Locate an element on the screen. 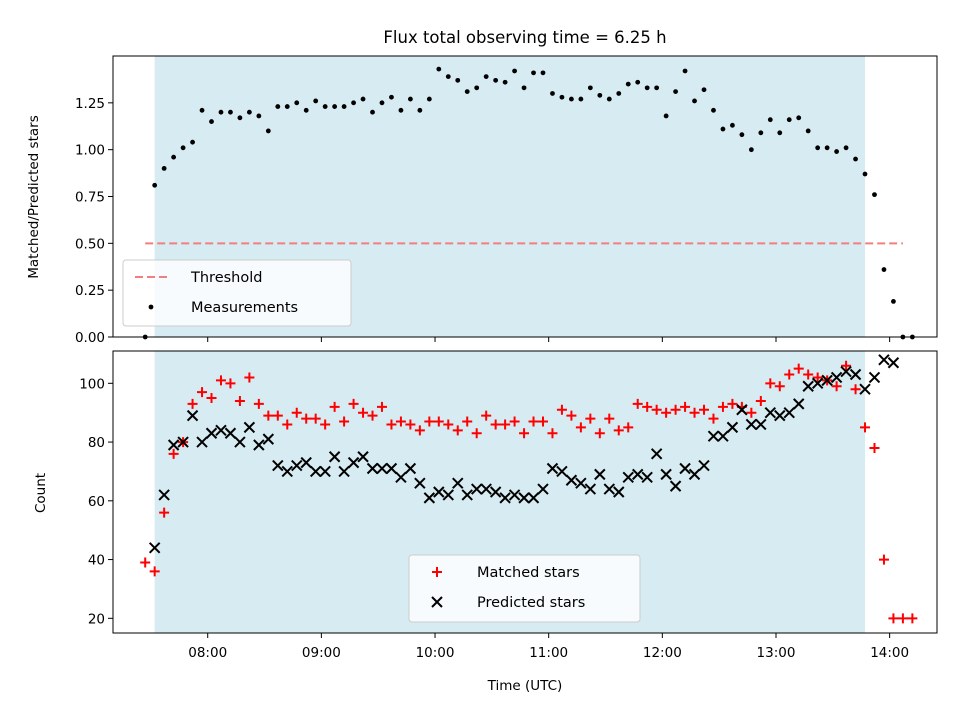 This screenshot has width=960, height=720. legend-swatch is located at coordinates (437, 572).